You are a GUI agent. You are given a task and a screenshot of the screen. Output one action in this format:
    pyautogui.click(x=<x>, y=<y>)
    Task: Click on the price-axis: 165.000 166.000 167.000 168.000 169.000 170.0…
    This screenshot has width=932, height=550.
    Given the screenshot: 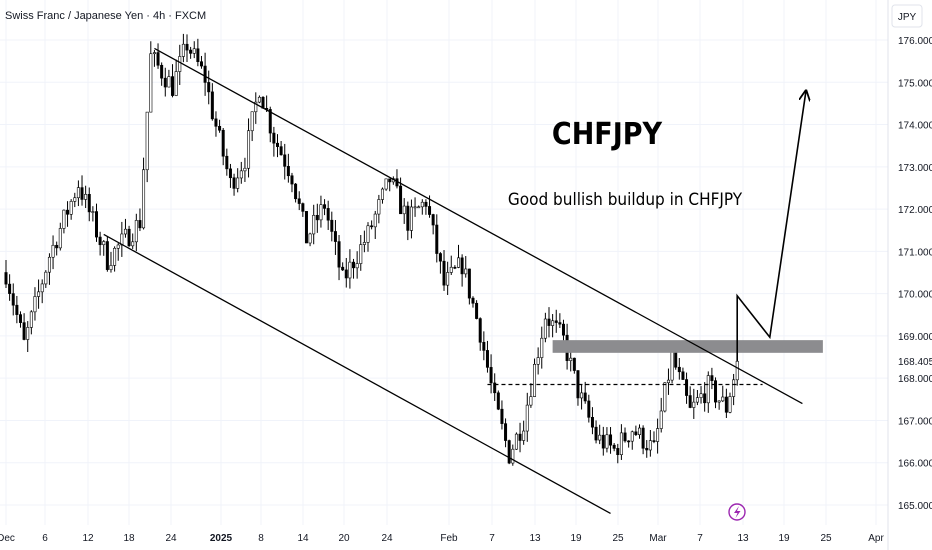 What is the action you would take?
    pyautogui.click(x=915, y=274)
    